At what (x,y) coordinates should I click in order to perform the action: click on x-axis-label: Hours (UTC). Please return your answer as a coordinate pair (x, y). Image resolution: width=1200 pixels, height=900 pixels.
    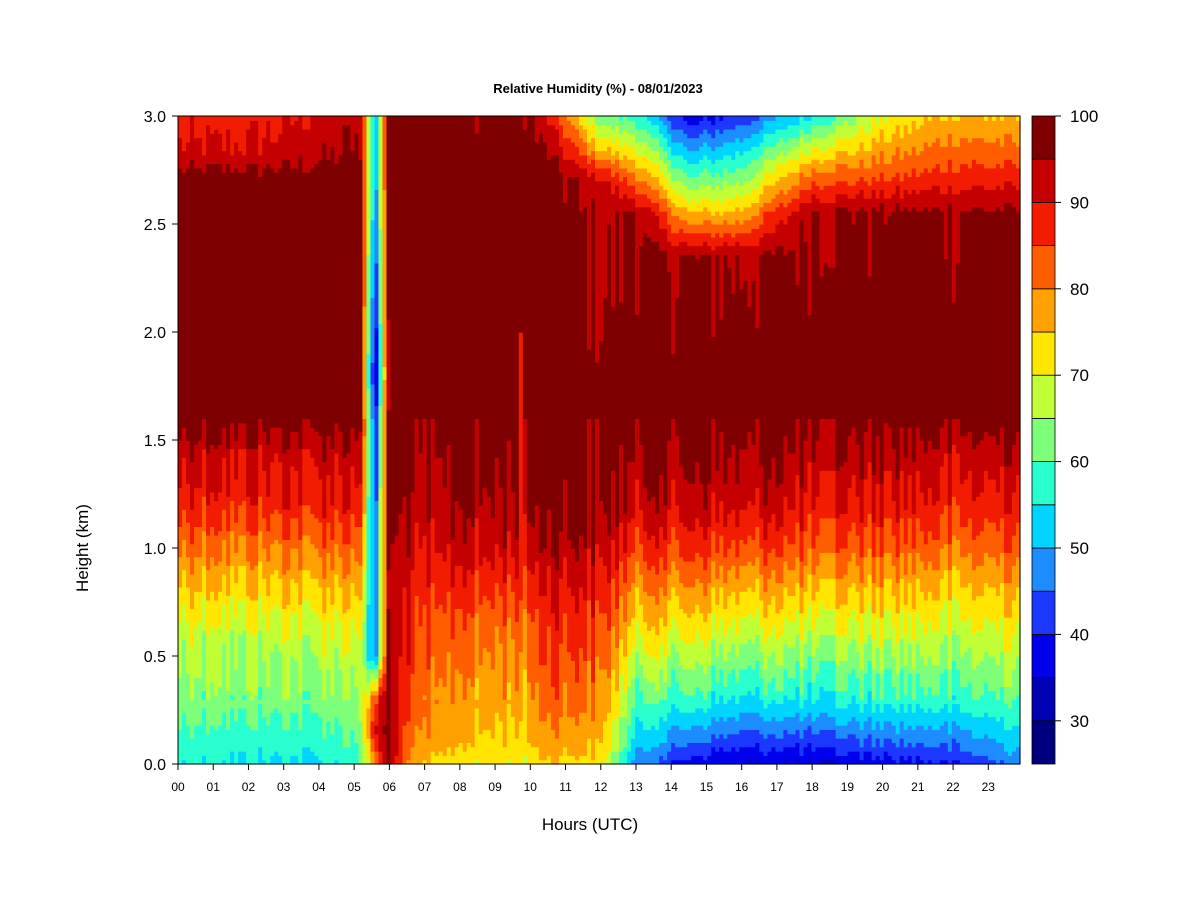
    Looking at the image, I should click on (590, 824).